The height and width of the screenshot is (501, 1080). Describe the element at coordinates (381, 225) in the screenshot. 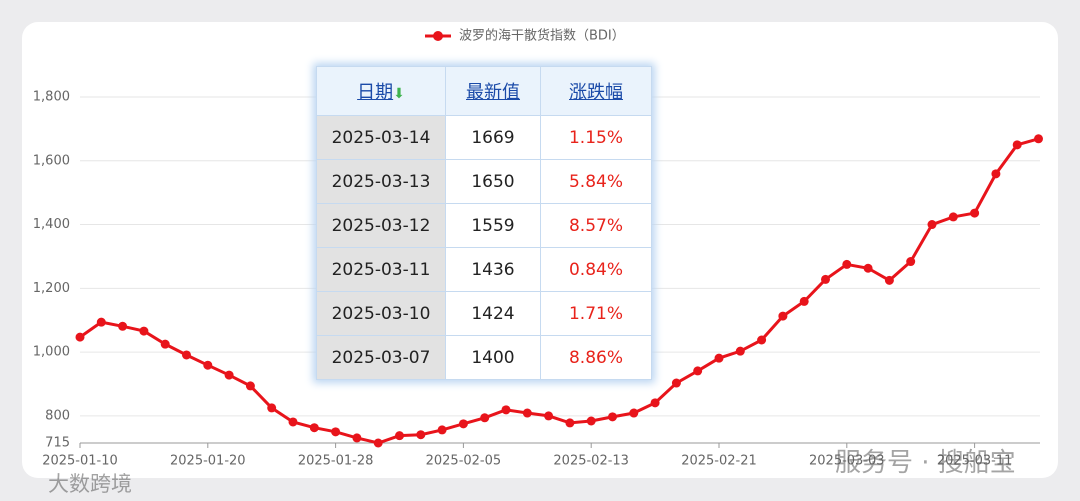

I see `table-cell: 2025-03-12` at that location.